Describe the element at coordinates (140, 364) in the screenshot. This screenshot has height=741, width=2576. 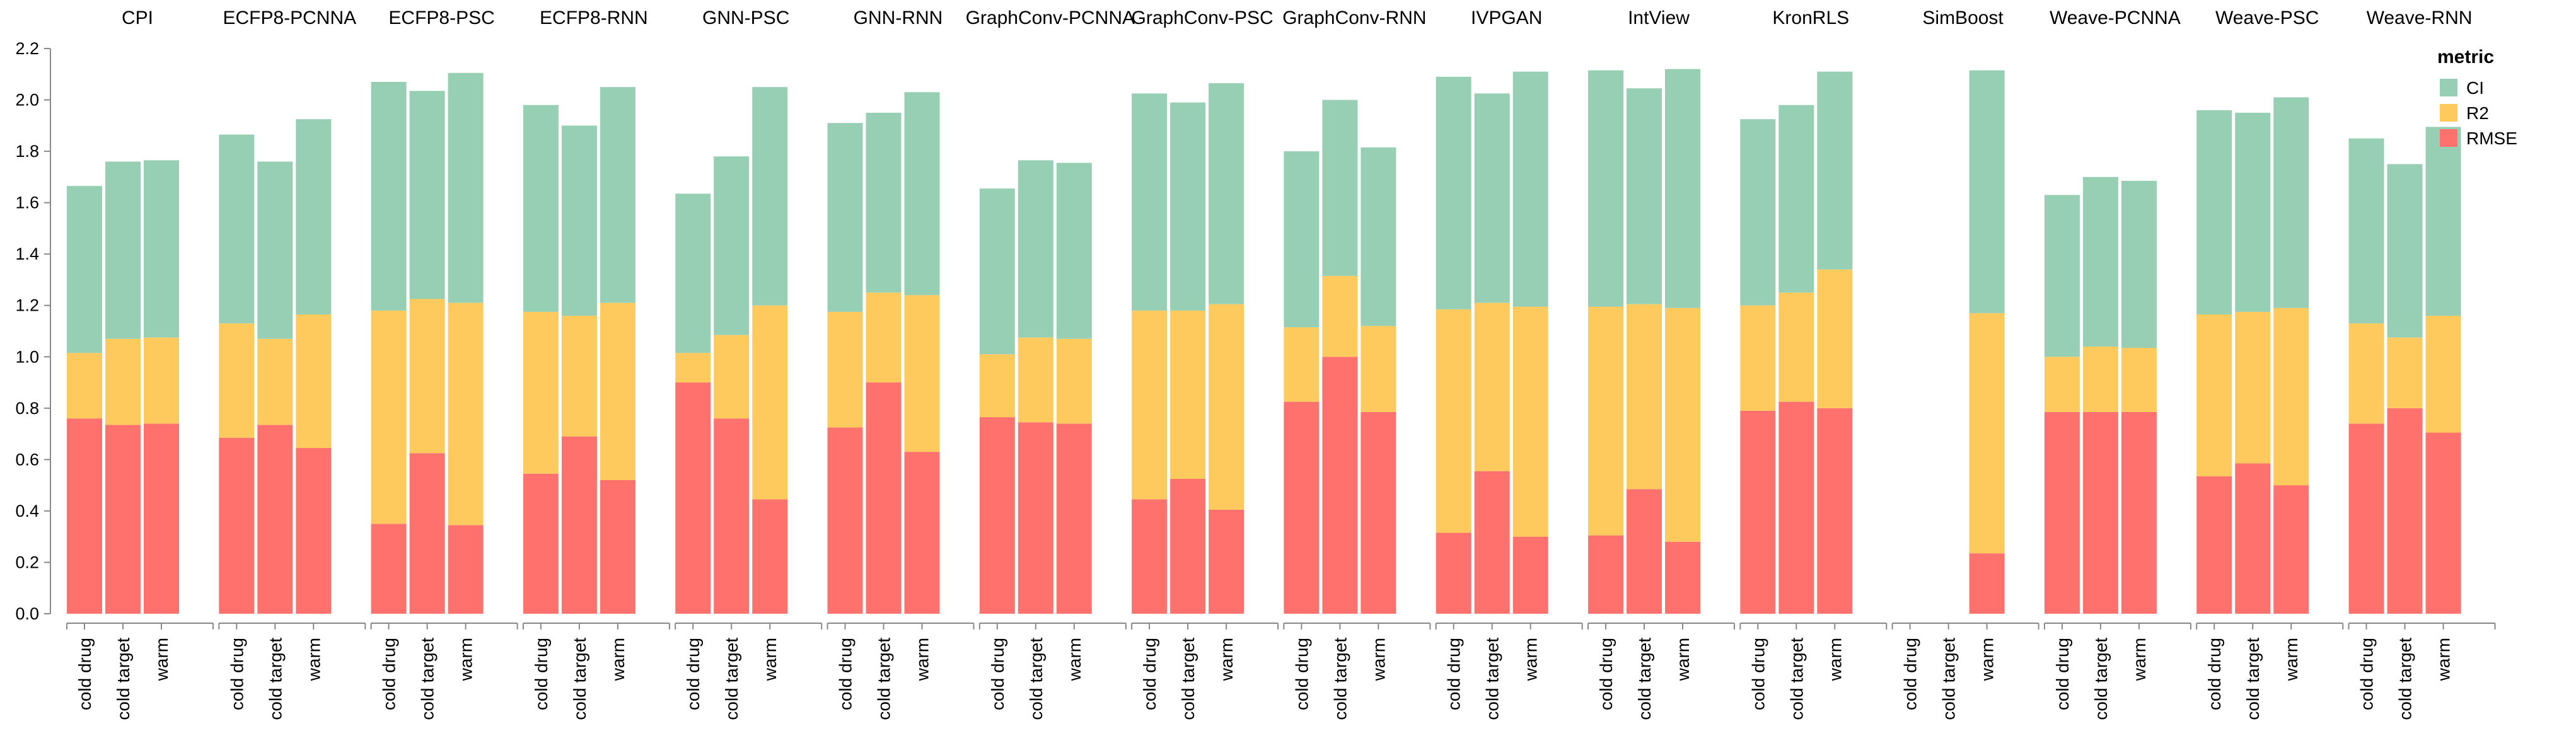
I see `facet-cpi: CPI cold drug cold target warm` at that location.